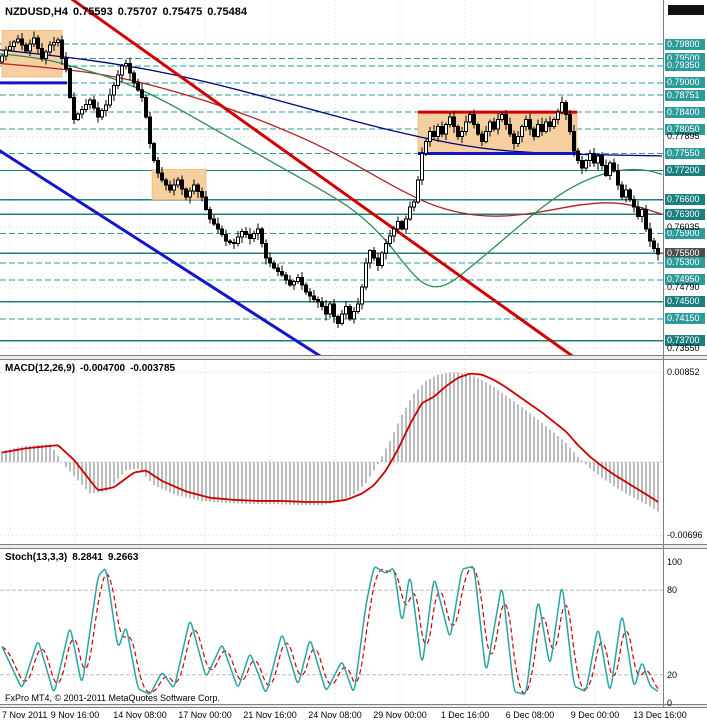  I want to click on macd-name: MACD(12,26,9), so click(40, 368).